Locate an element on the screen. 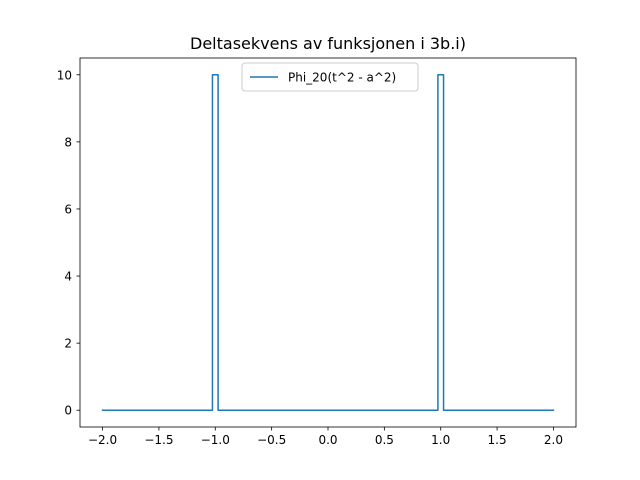 This screenshot has height=480, width=640. x-tick-label: −1.5 is located at coordinates (158, 440).